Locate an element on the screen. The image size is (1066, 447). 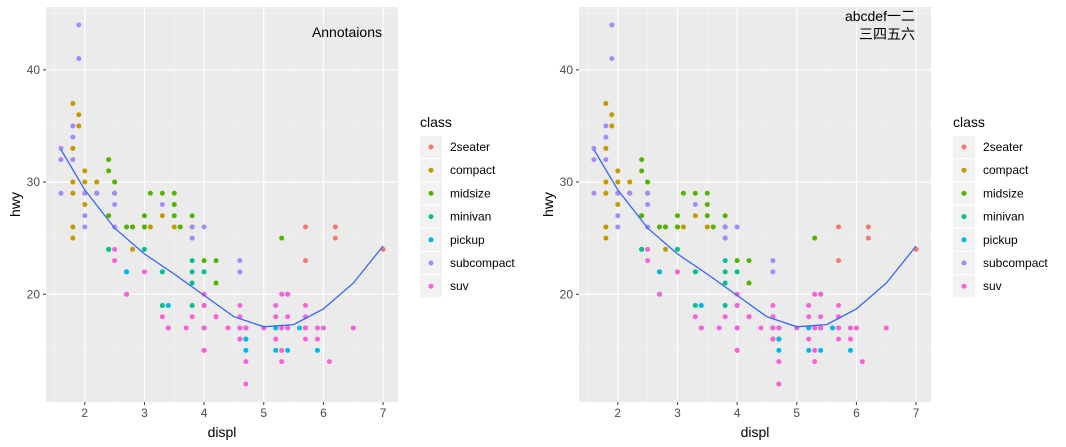
legend-label: midsize is located at coordinates (1003, 193).